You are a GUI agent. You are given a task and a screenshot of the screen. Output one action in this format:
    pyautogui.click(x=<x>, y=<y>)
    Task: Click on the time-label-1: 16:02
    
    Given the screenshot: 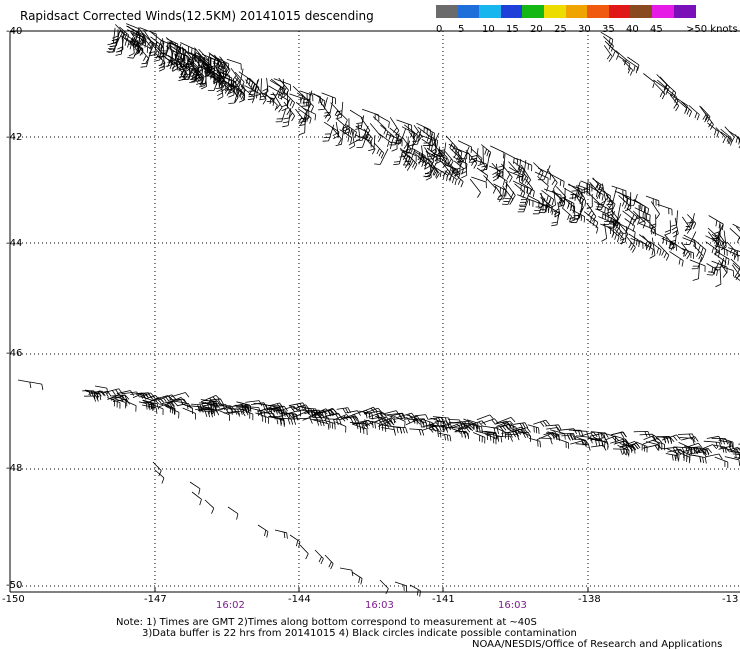 What is the action you would take?
    pyautogui.click(x=230, y=605)
    